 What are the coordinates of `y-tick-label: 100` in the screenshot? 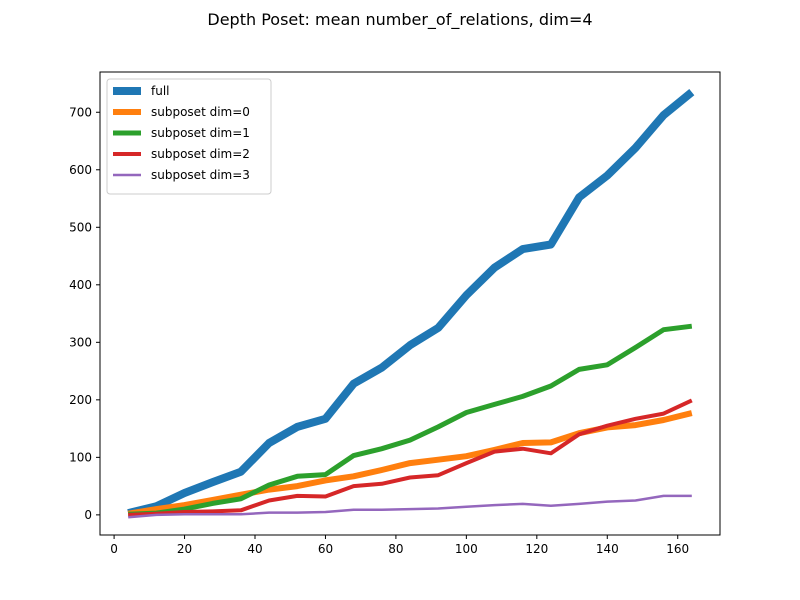 It's located at (80, 457).